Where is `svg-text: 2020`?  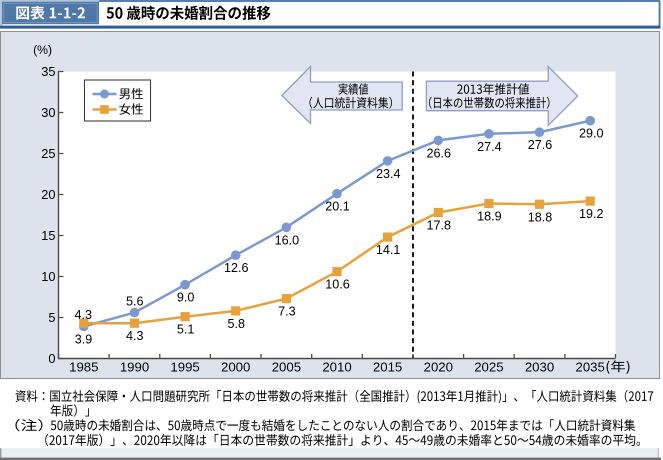
svg-text: 2020 is located at coordinates (438, 367).